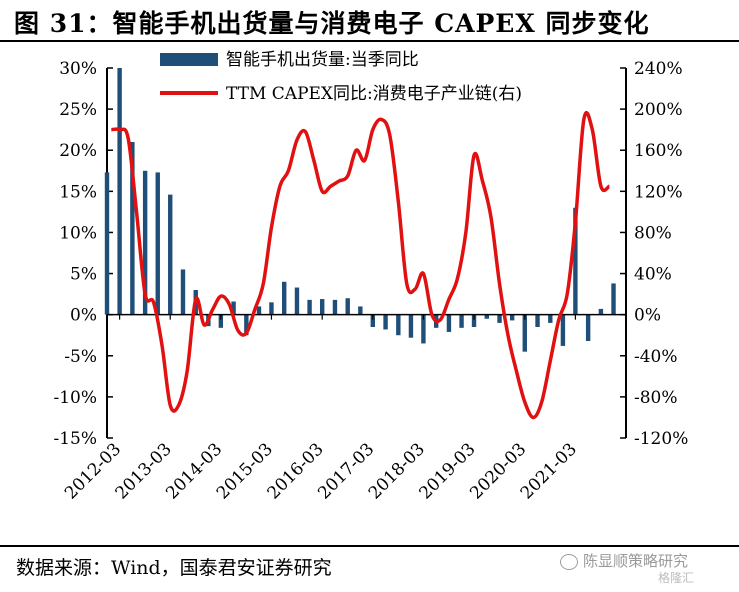  What do you see at coordinates (647, 316) in the screenshot?
I see `right-tick-label: 0%` at bounding box center [647, 316].